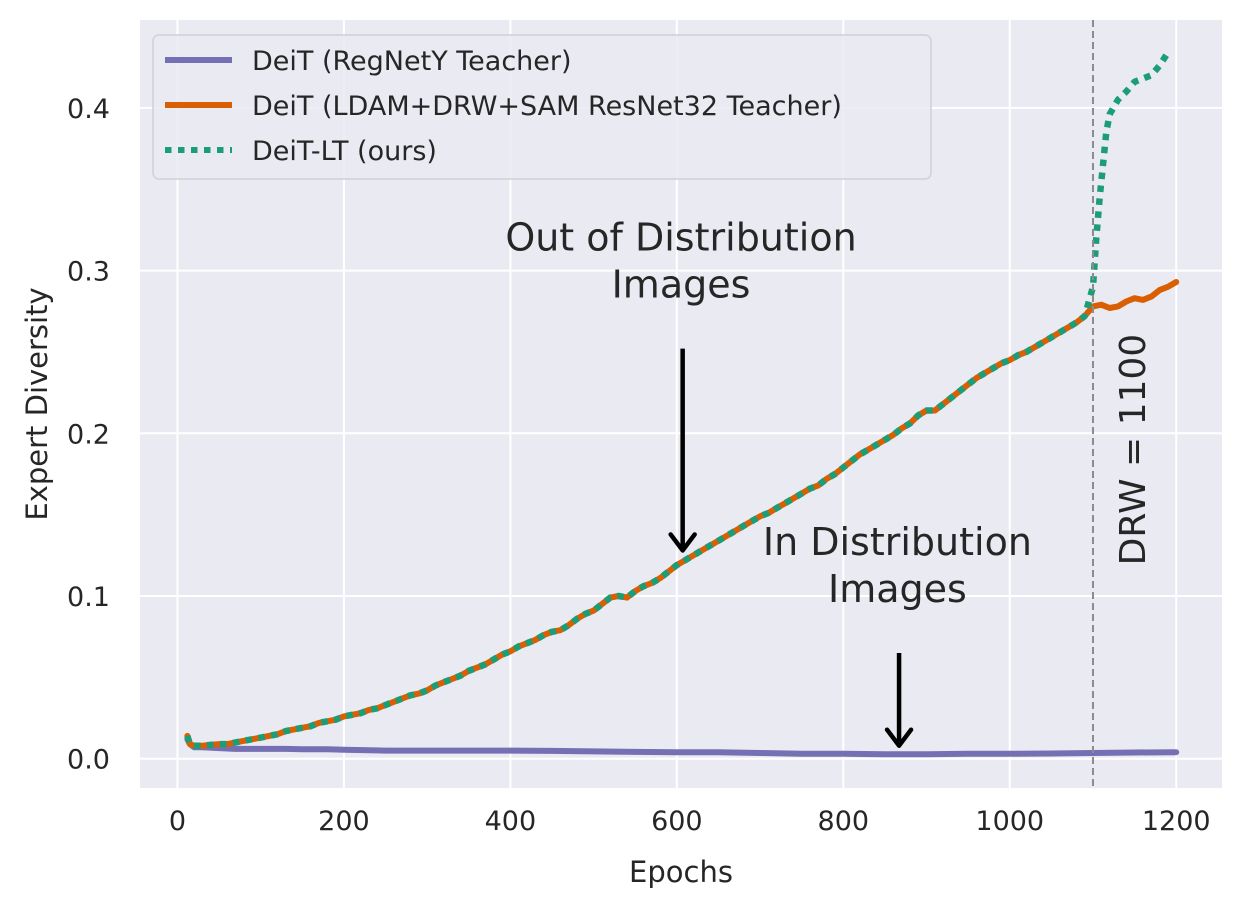 The width and height of the screenshot is (1244, 910). I want to click on annotation-ood-line-0: Out of Distribution, so click(680, 238).